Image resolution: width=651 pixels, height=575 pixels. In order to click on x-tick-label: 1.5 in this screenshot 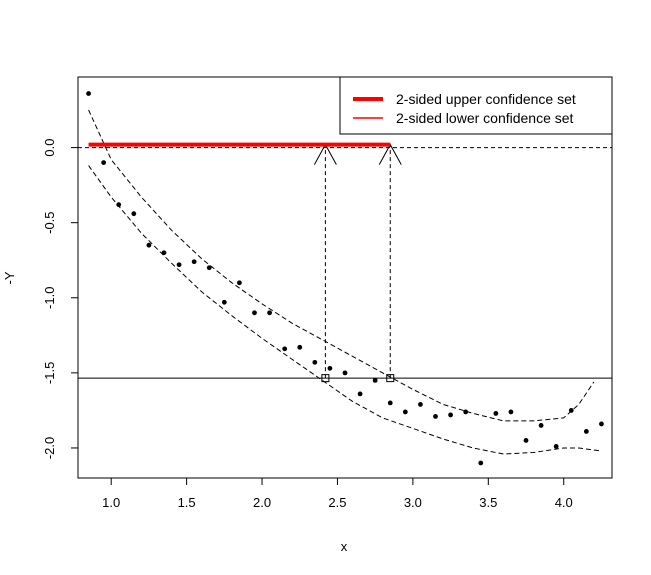, I will do `click(187, 502)`.